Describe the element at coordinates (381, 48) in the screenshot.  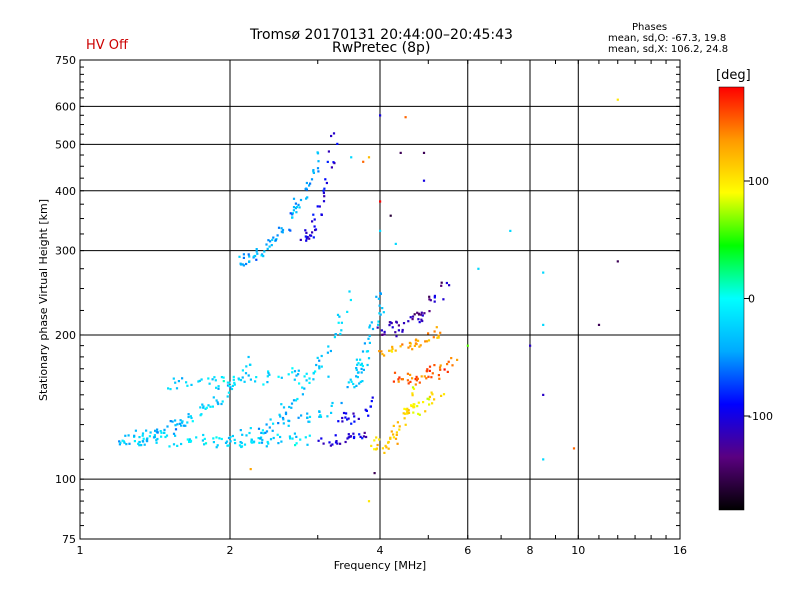
I see `chart-subtitle: RwPretec (8p)` at that location.